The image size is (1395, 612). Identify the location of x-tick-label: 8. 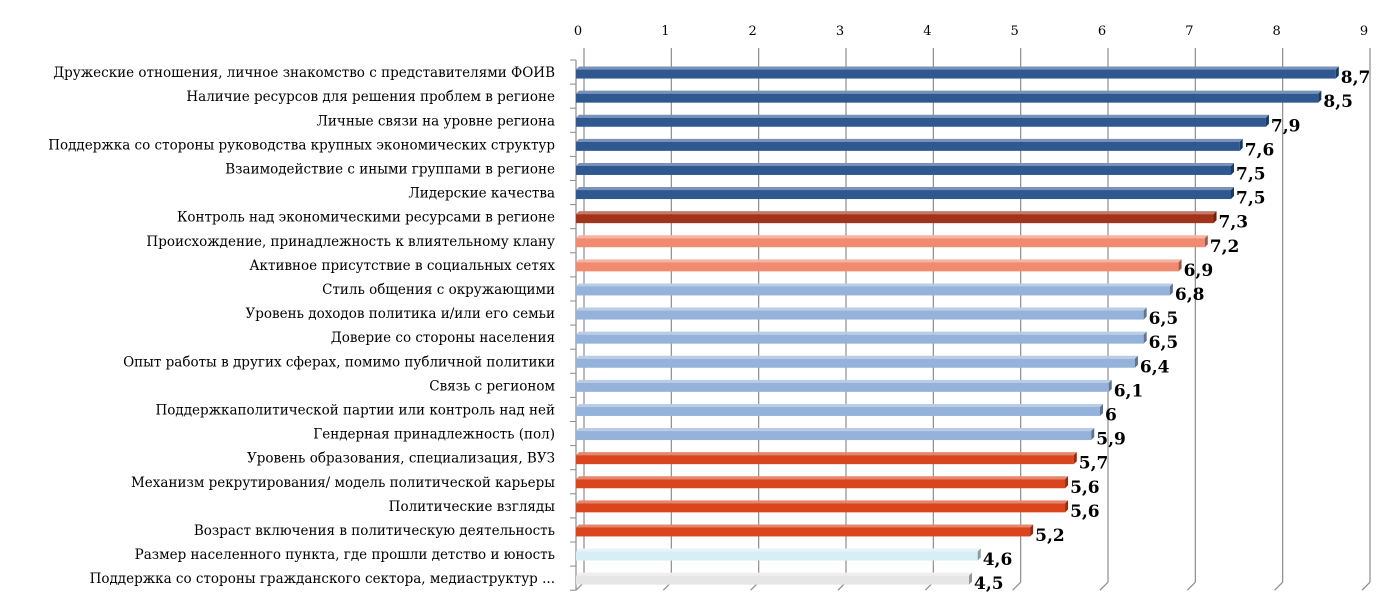
(1277, 31).